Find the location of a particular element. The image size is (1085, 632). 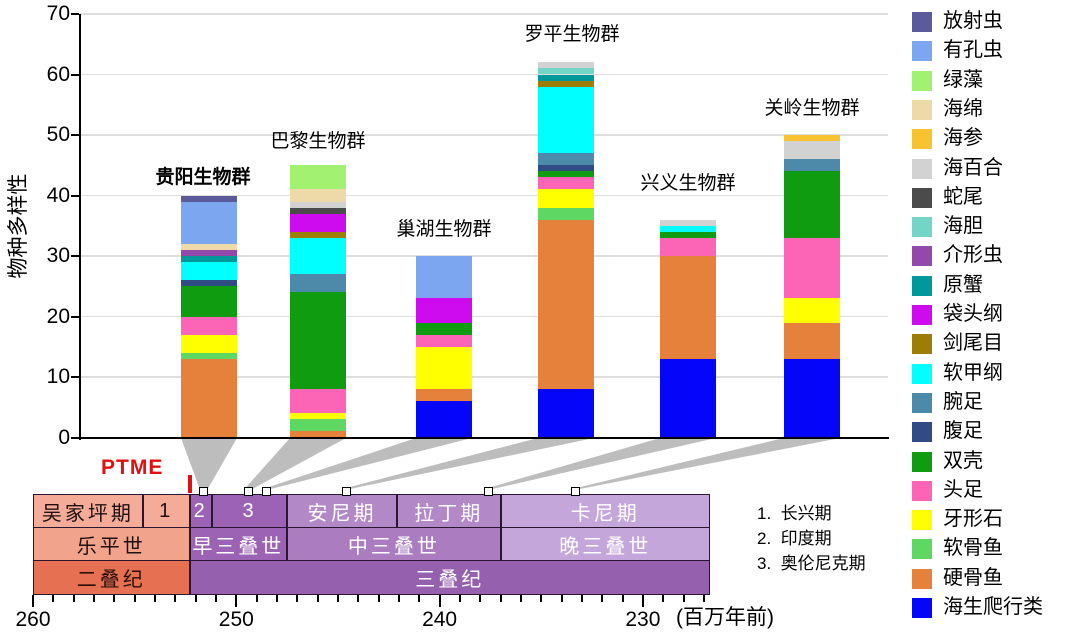

connector-beam is located at coordinates (705, 463).